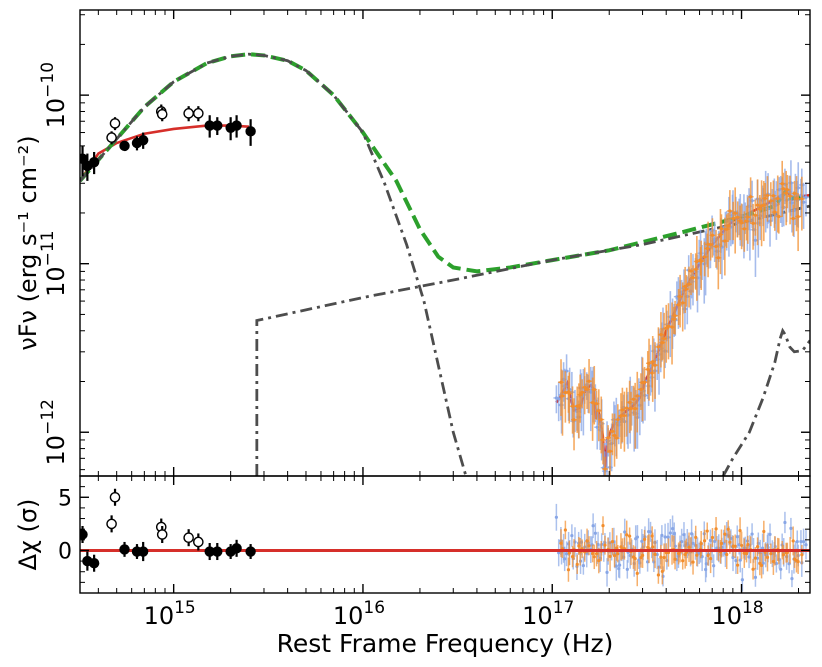  Describe the element at coordinates (111, 138) in the screenshot. I see `optical-uv-open-point` at that location.